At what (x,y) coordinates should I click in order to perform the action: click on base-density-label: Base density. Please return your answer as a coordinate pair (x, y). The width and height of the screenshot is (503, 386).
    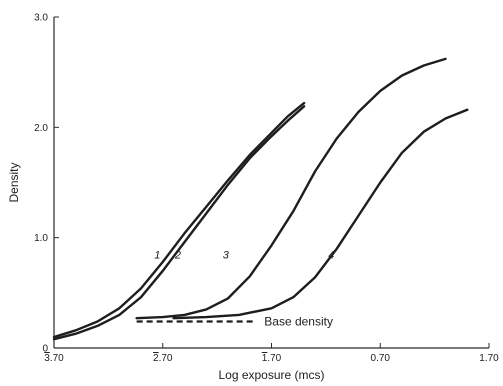
    Looking at the image, I should click on (298, 322).